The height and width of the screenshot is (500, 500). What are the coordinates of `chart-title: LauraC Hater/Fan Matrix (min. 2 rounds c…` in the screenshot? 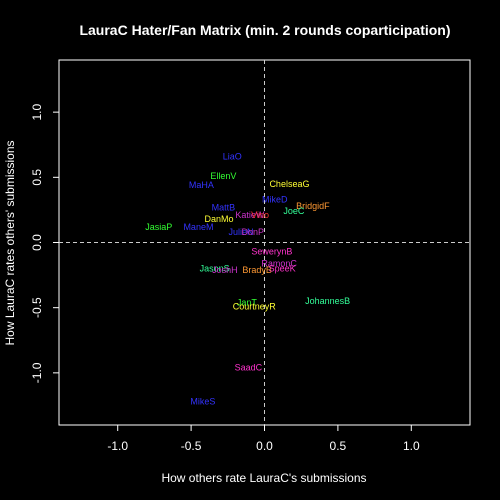 It's located at (264, 30).